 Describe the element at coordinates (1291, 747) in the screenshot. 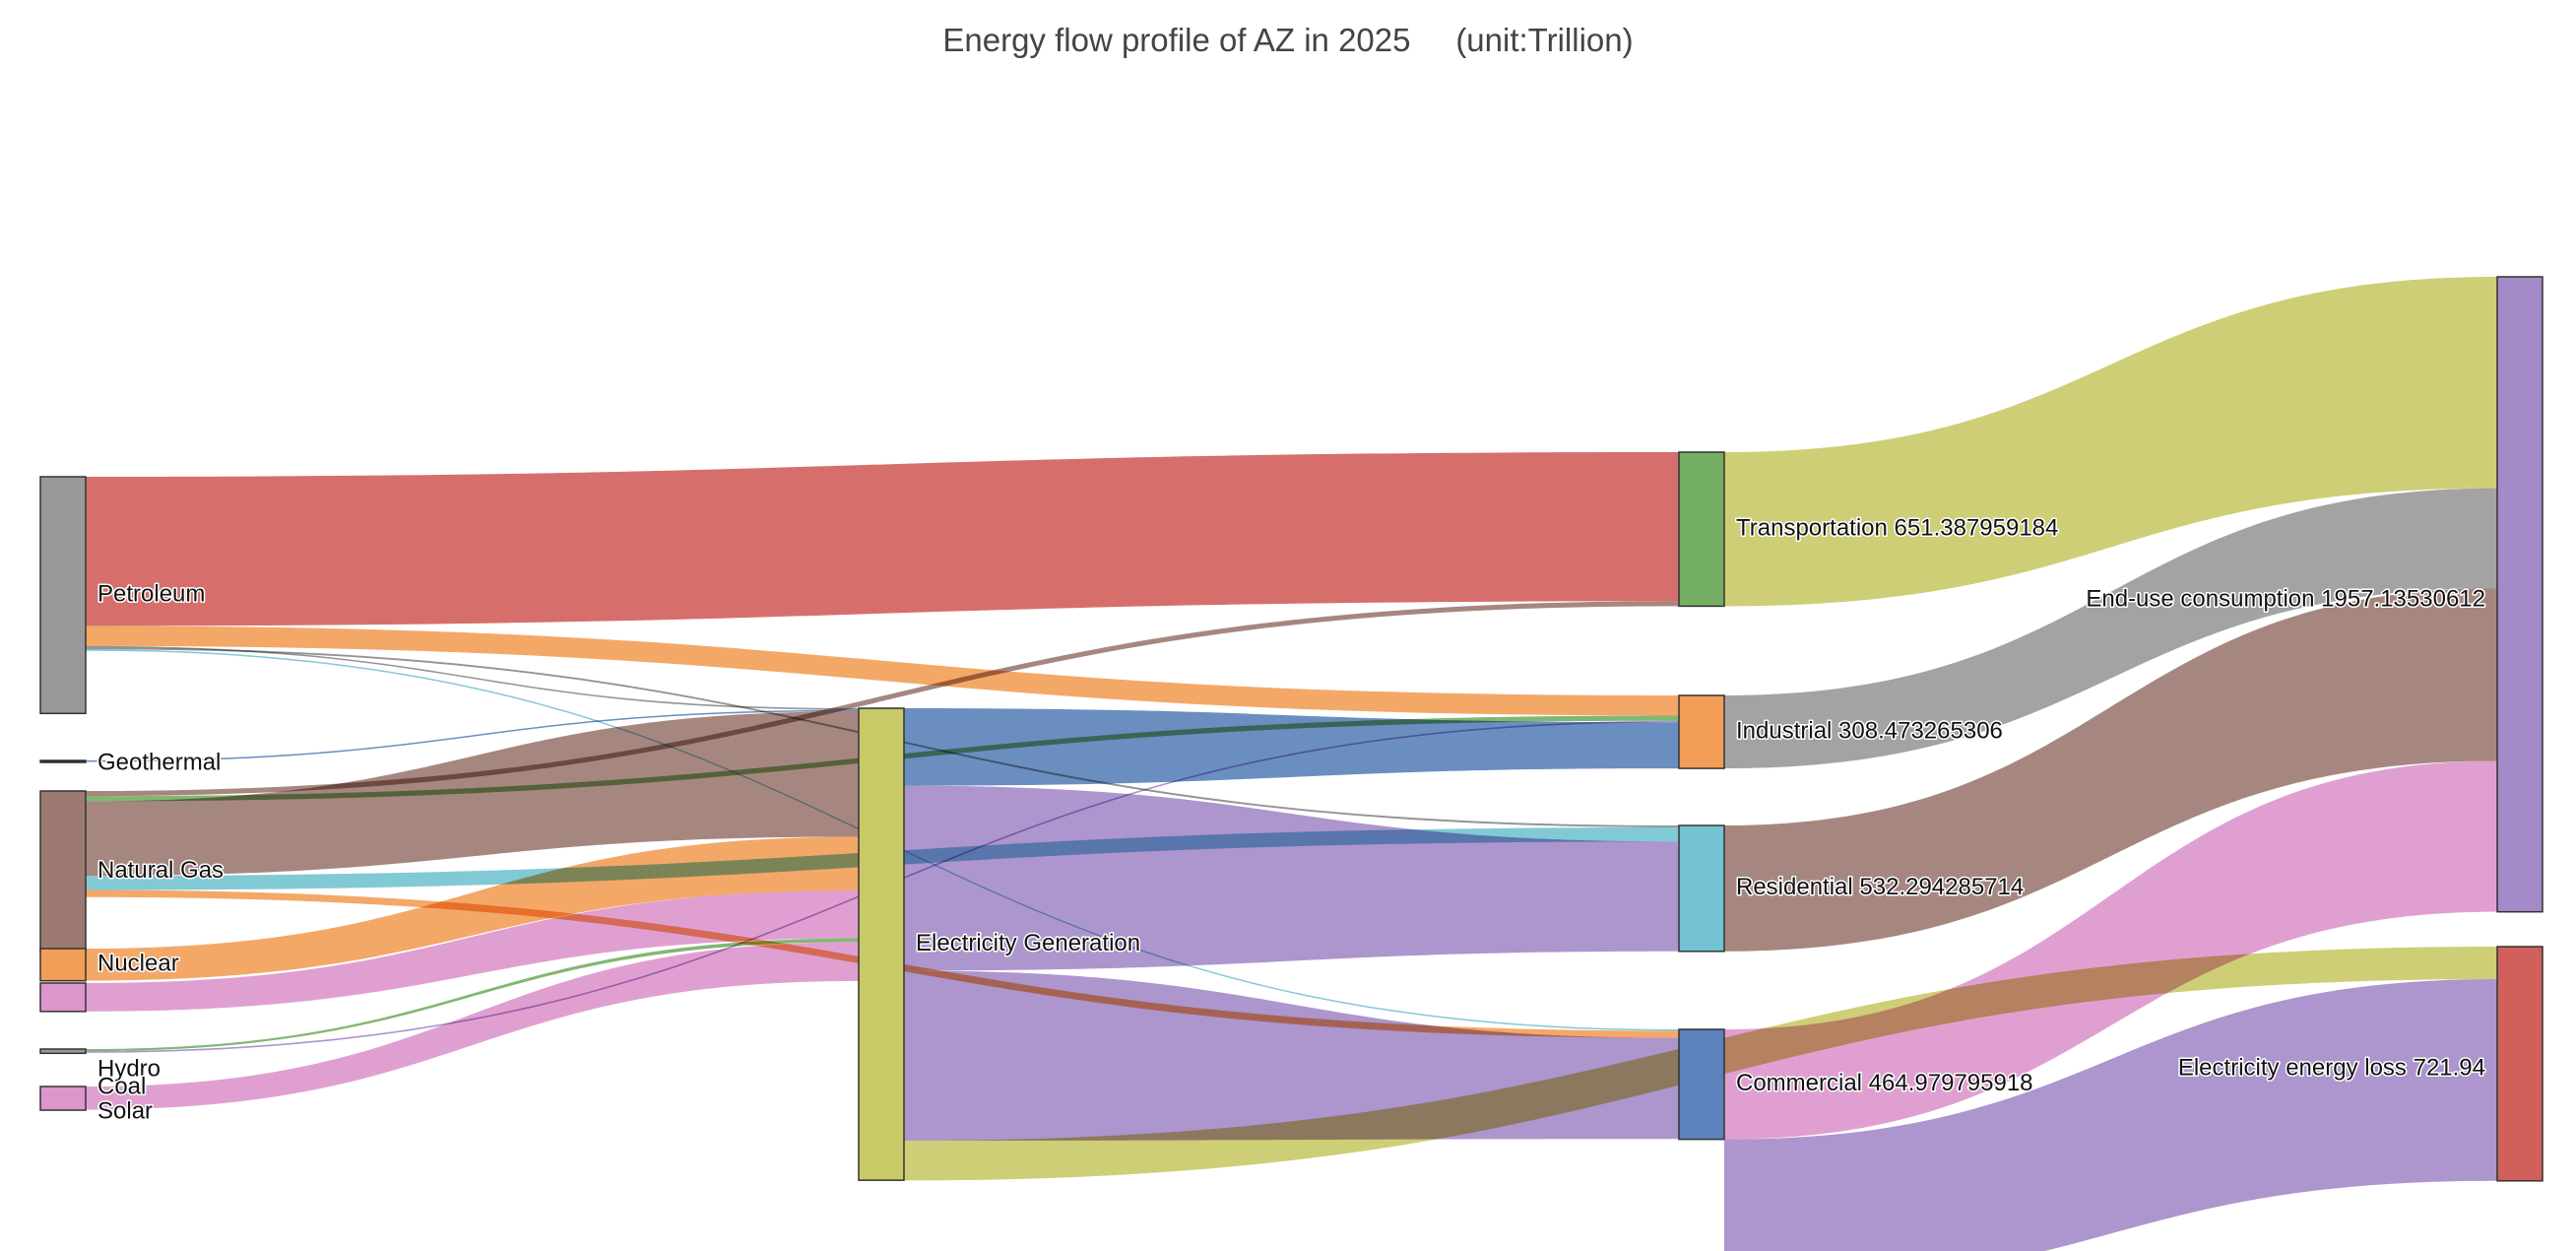

I see `link-elecgen-to-industrial` at that location.